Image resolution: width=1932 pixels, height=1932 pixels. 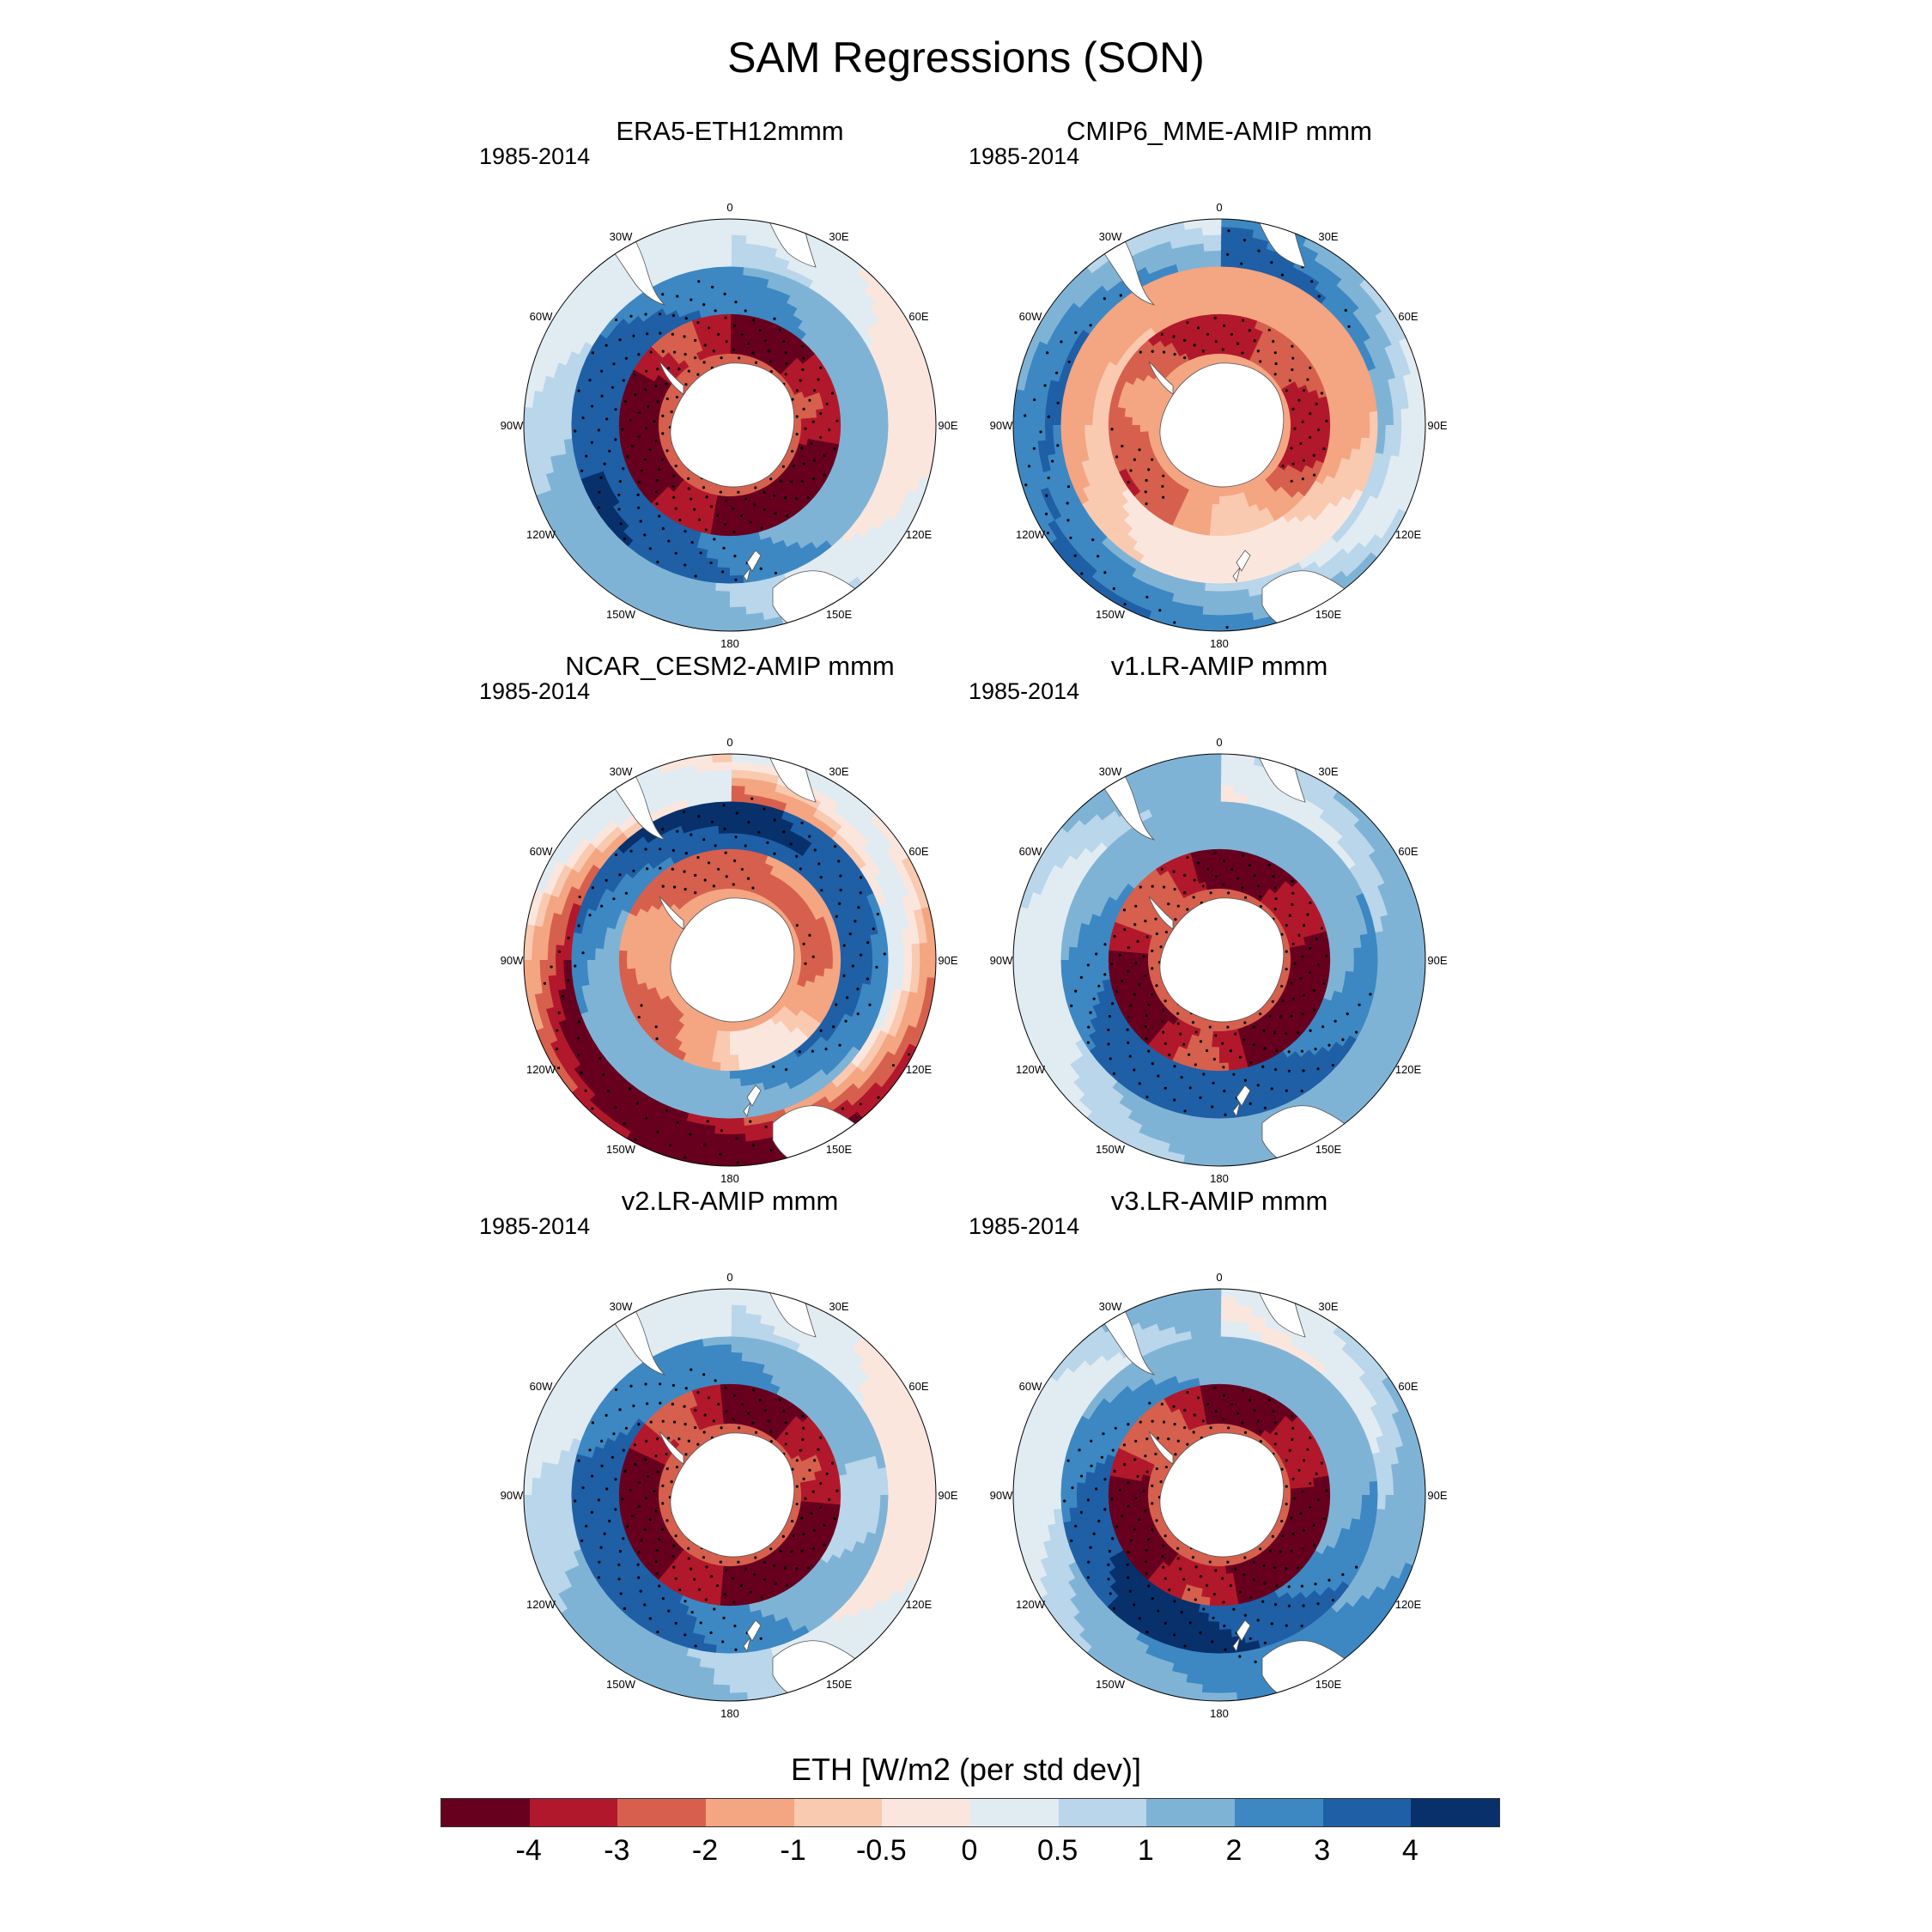 What do you see at coordinates (535, 156) in the screenshot?
I see `panel-period: 1985-2014` at bounding box center [535, 156].